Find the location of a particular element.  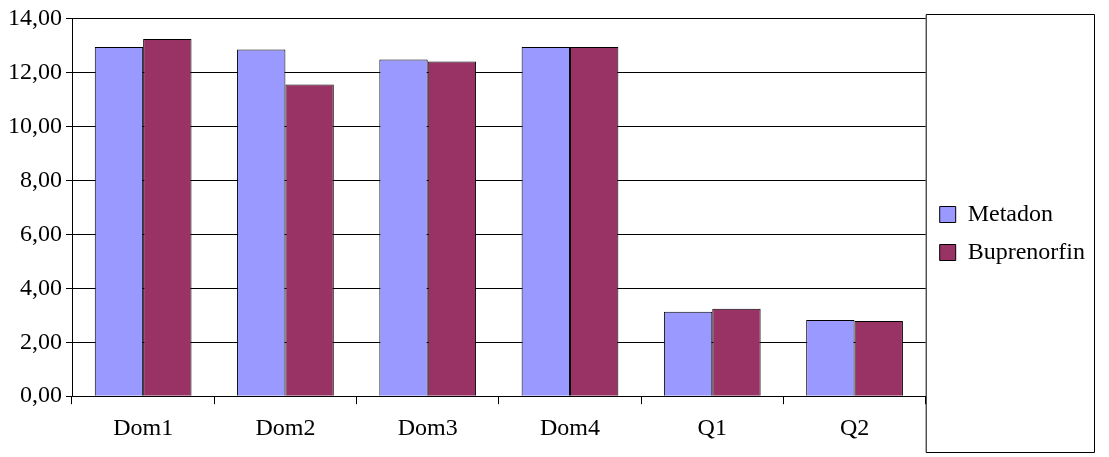

y-tick-label: 12,00 is located at coordinates (35, 70).